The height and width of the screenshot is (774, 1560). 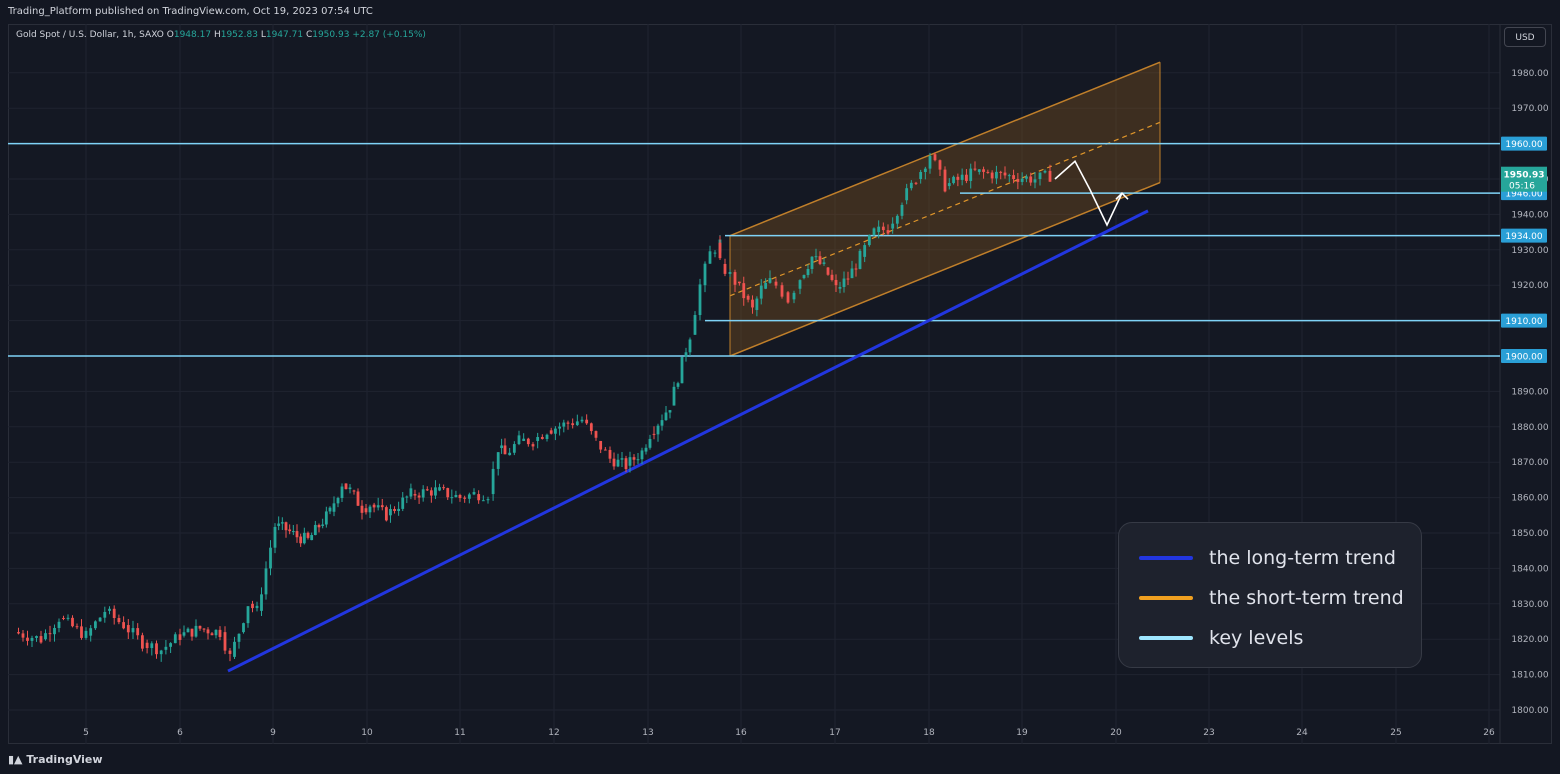 What do you see at coordinates (1529, 676) in the screenshot?
I see `y-tick-label: 1810.00` at bounding box center [1529, 676].